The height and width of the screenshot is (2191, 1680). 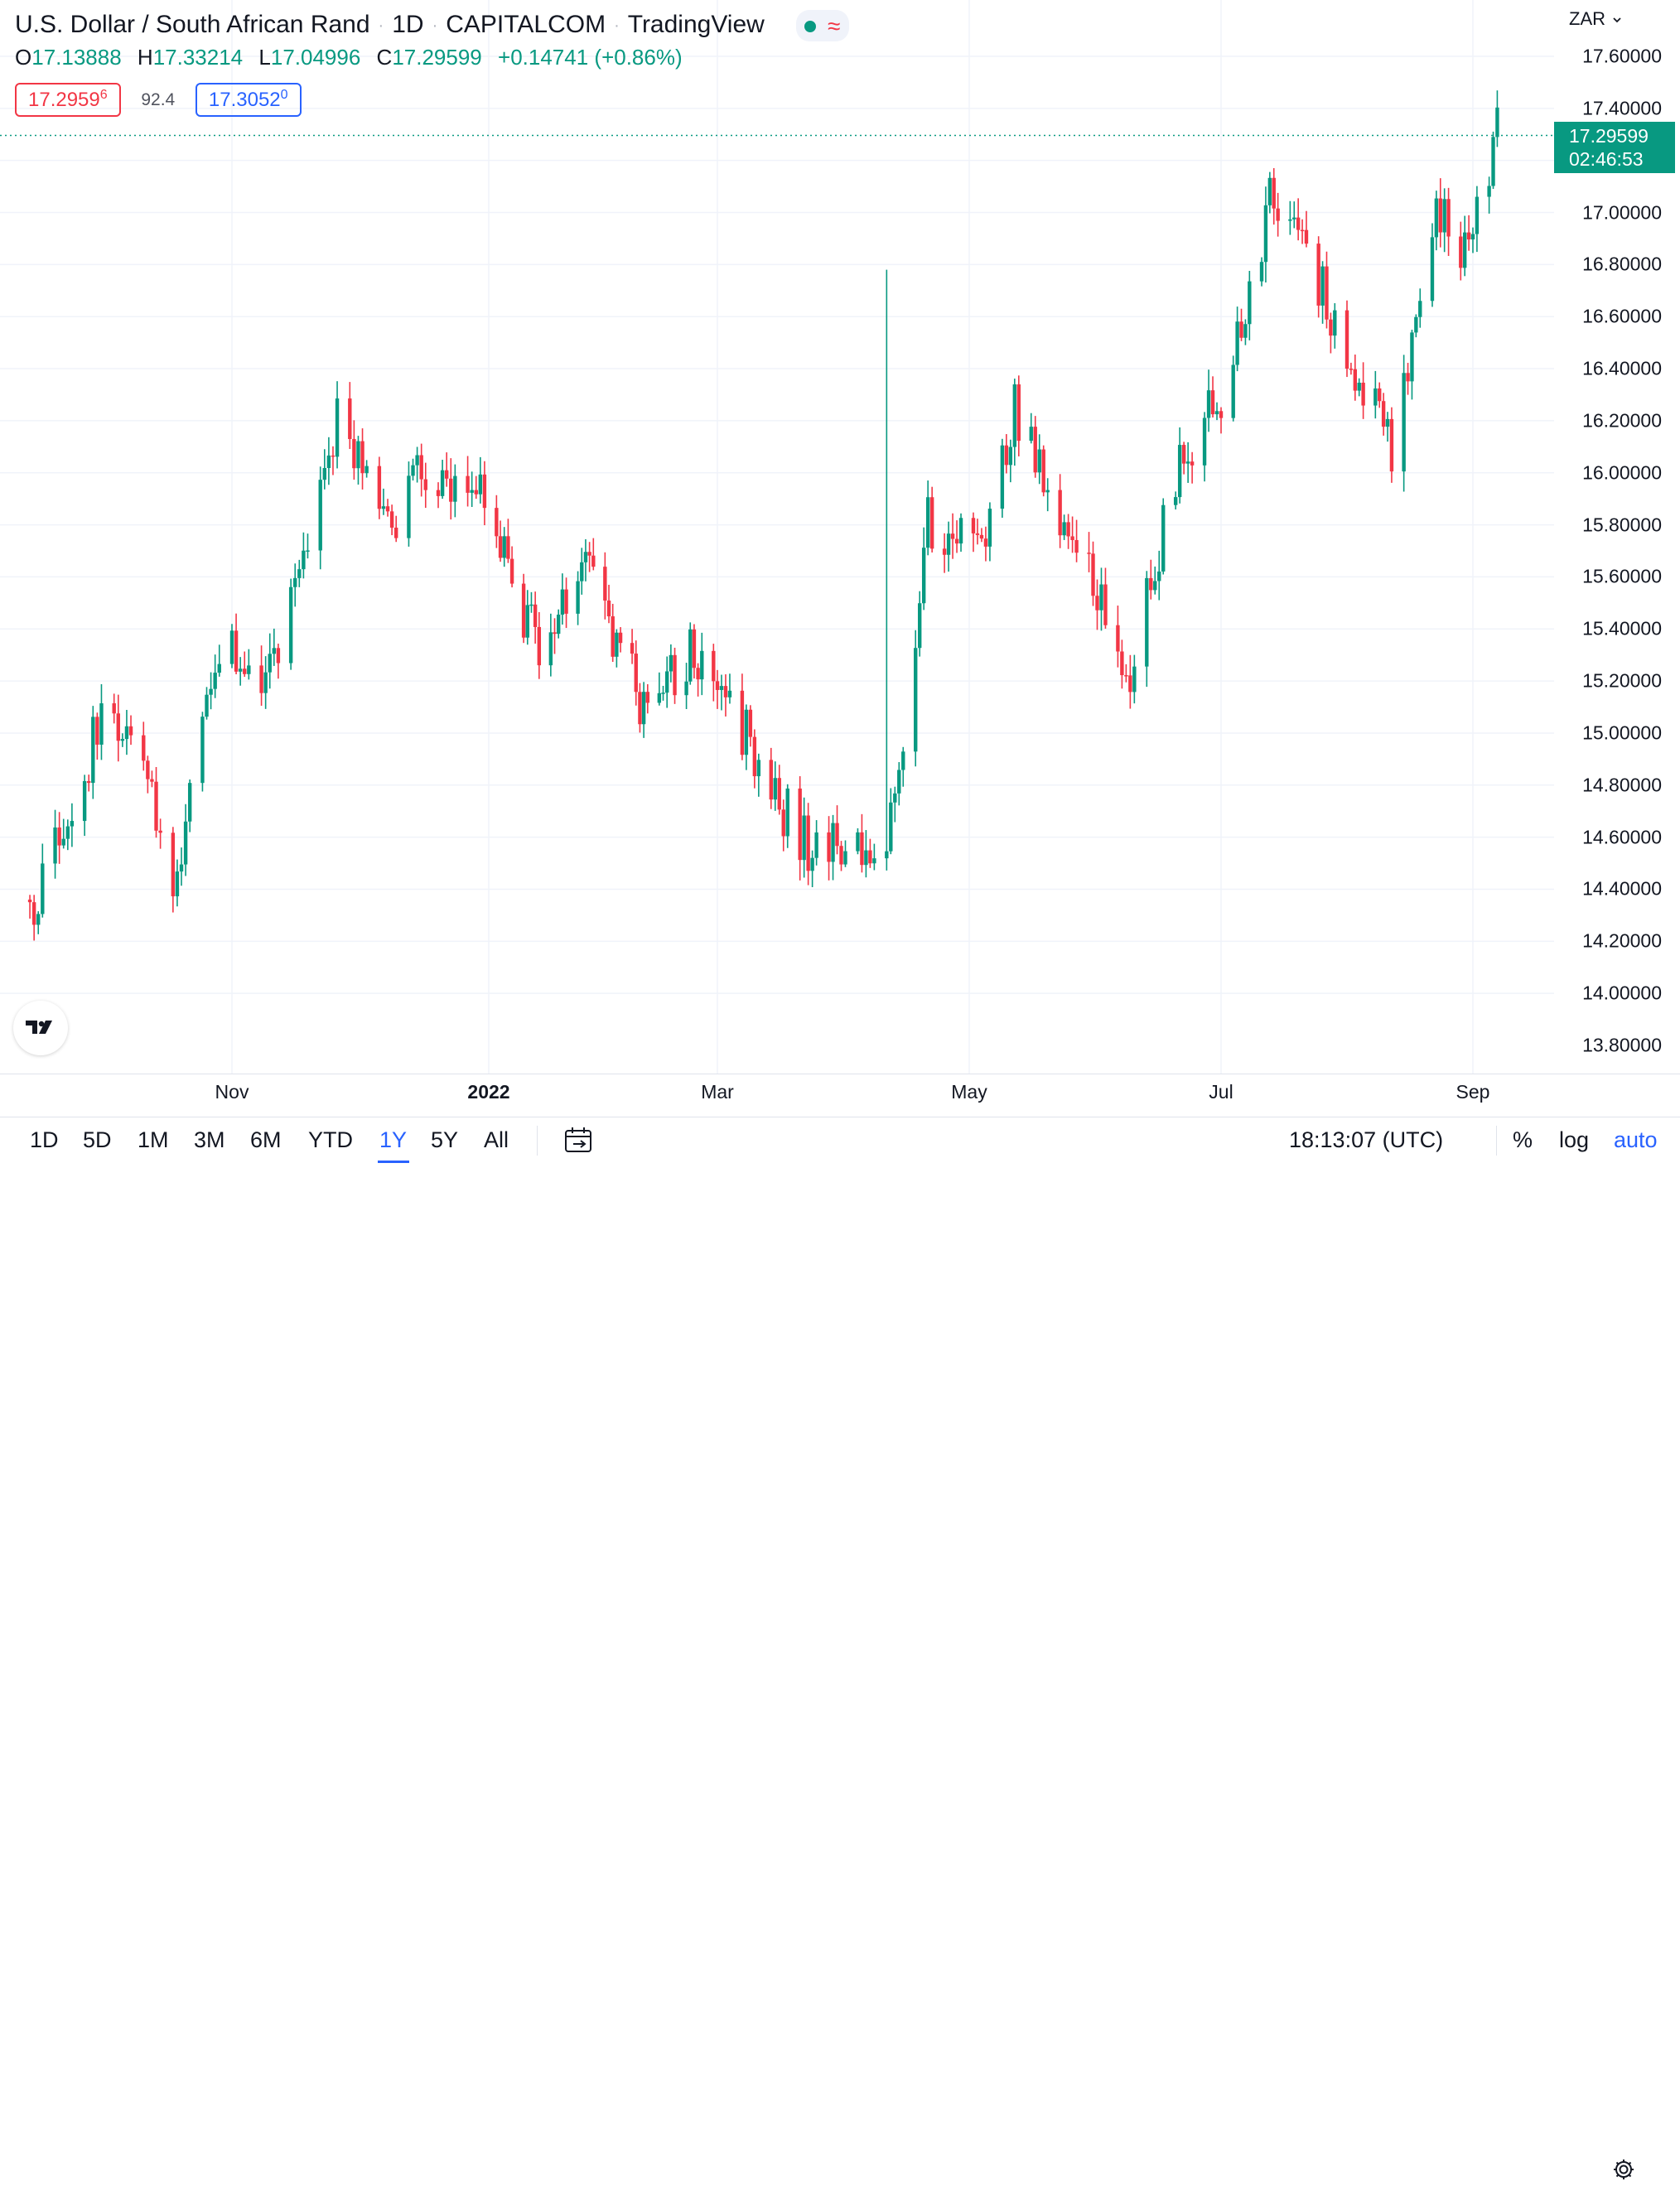 What do you see at coordinates (1523, 1139) in the screenshot?
I see `percent-scale-toggle: %` at bounding box center [1523, 1139].